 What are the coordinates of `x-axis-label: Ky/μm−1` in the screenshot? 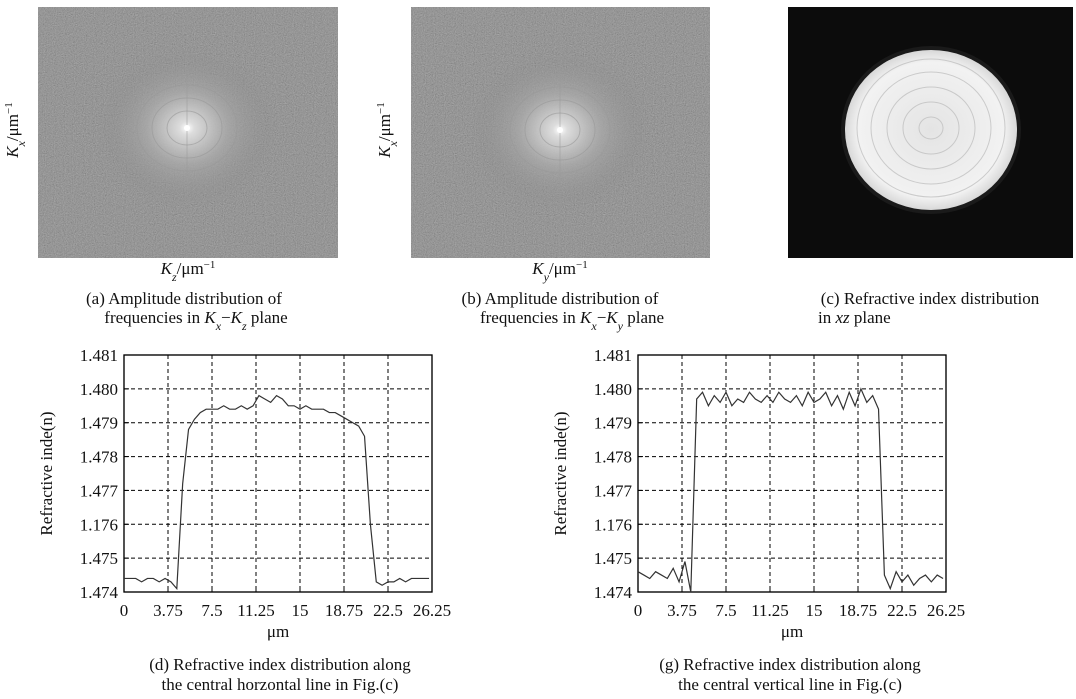 It's located at (559, 271).